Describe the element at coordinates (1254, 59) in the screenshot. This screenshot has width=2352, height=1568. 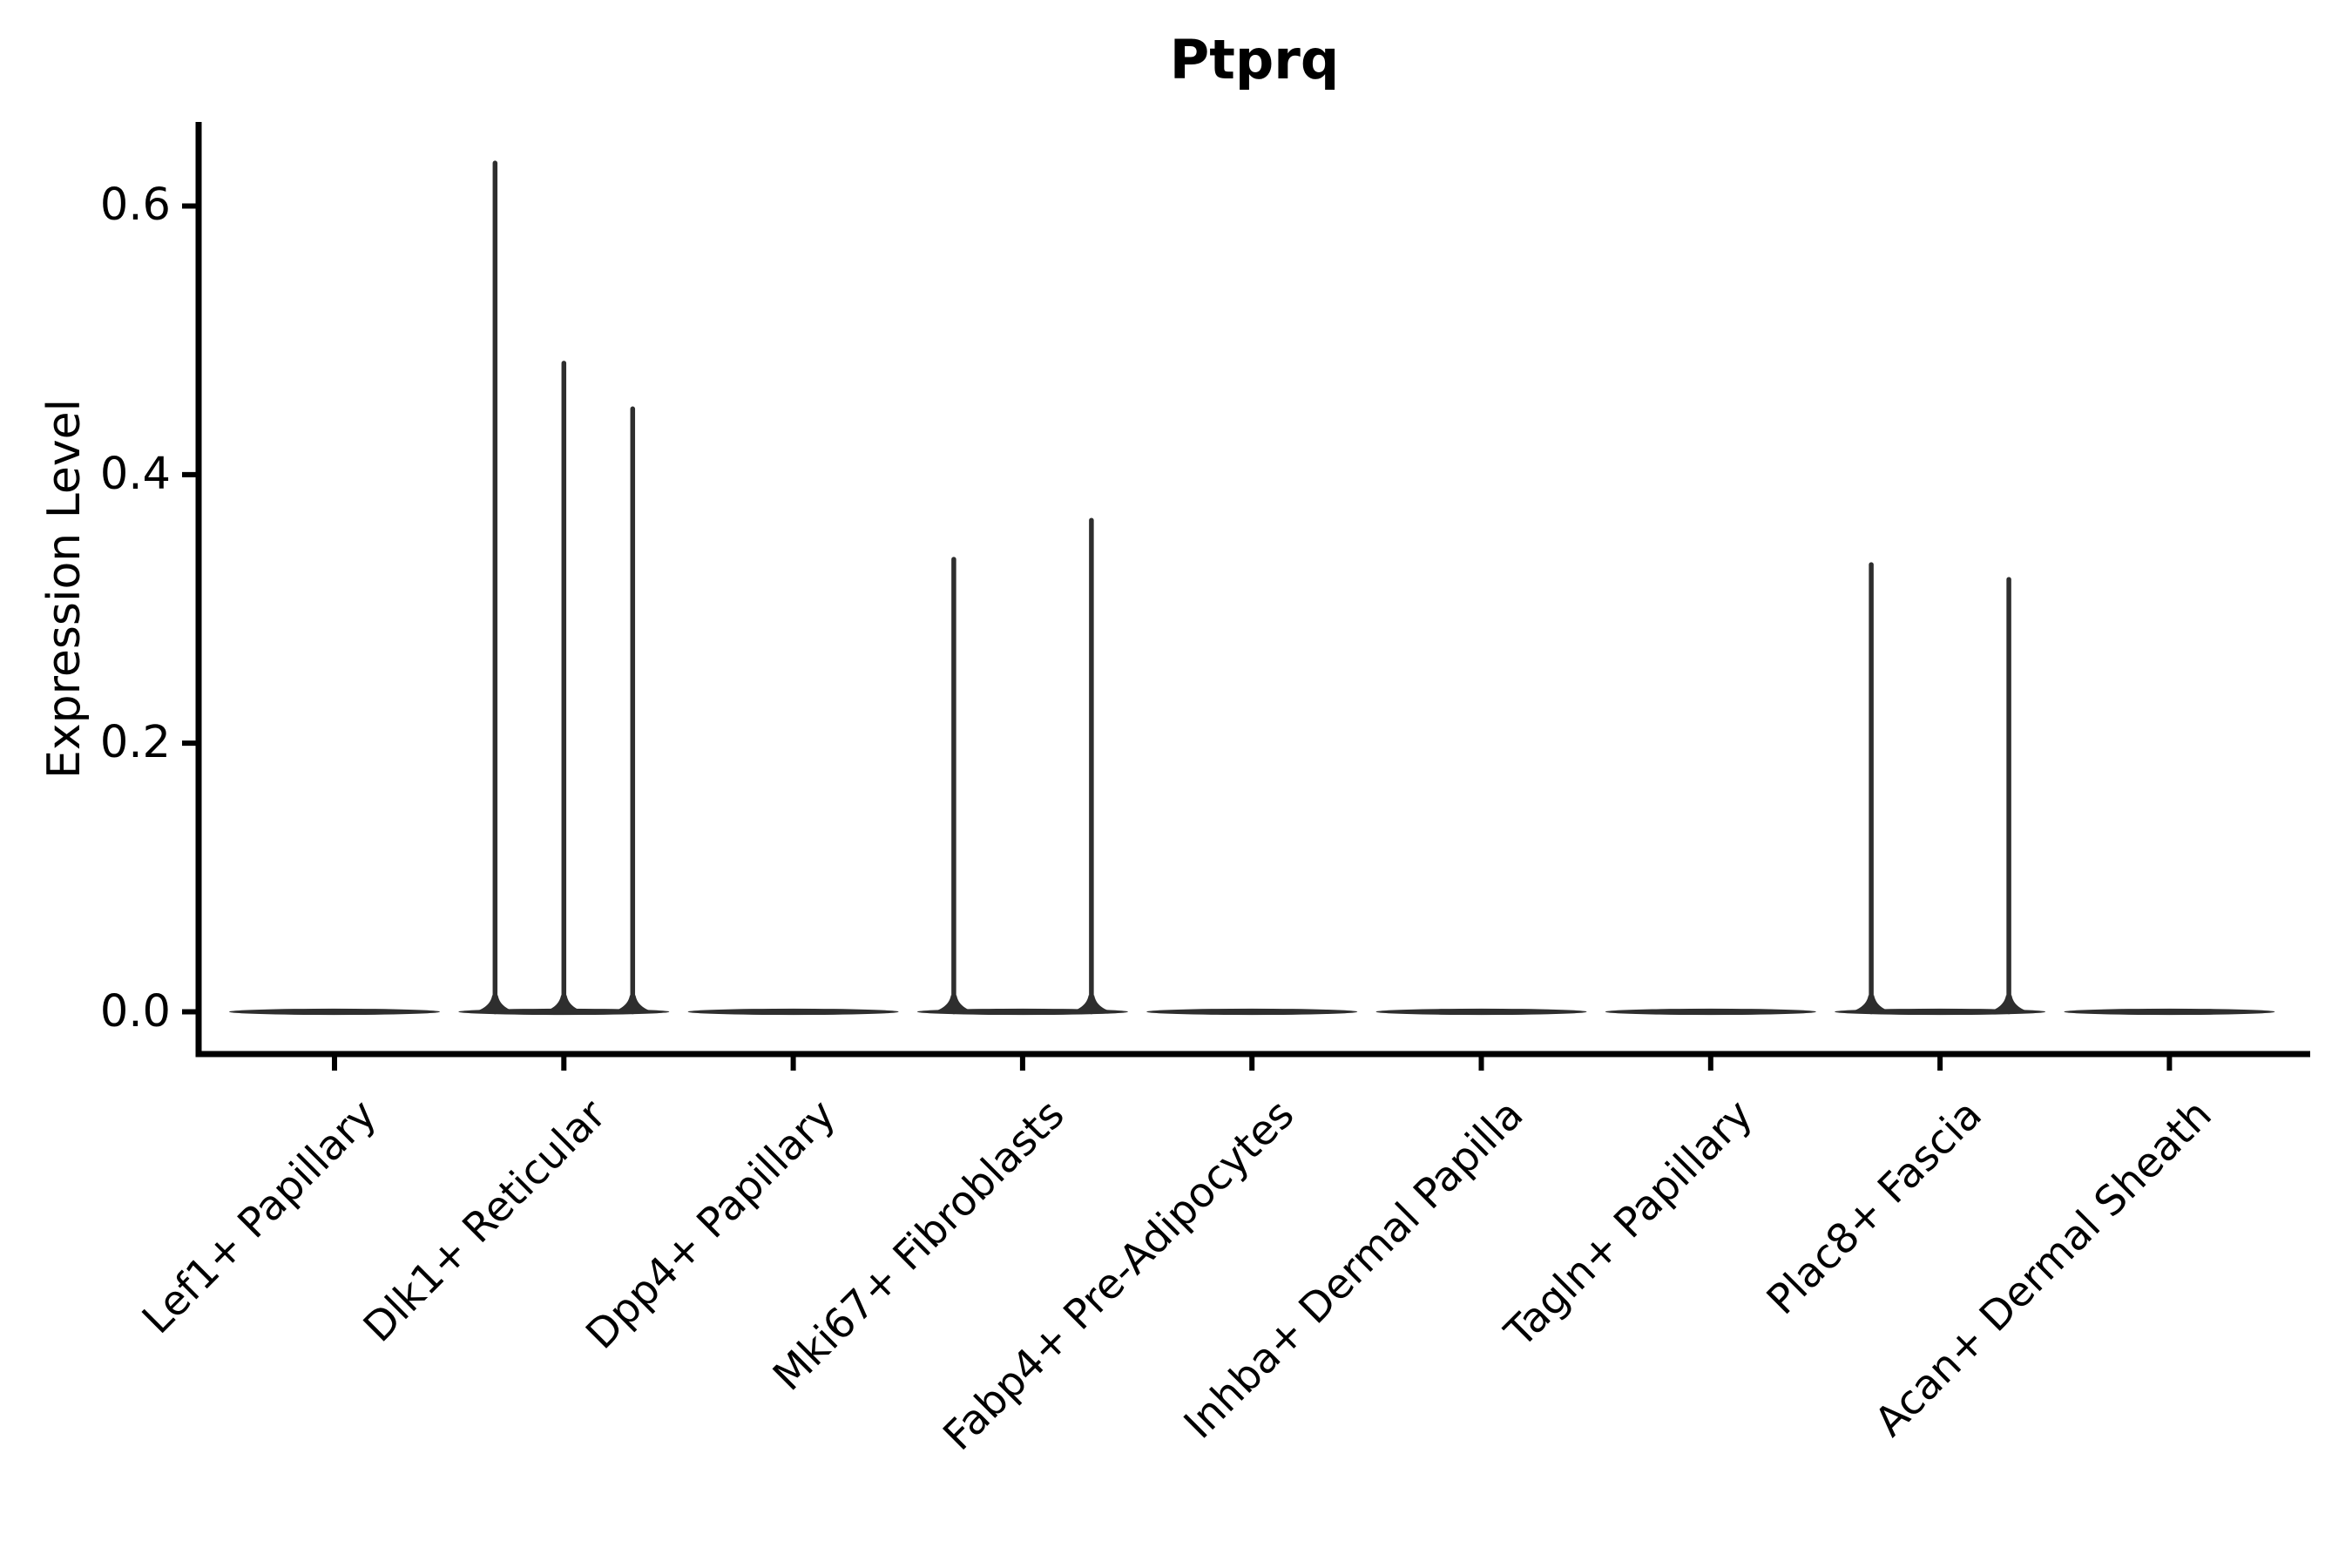
I see `plot-title: Ptprq` at that location.